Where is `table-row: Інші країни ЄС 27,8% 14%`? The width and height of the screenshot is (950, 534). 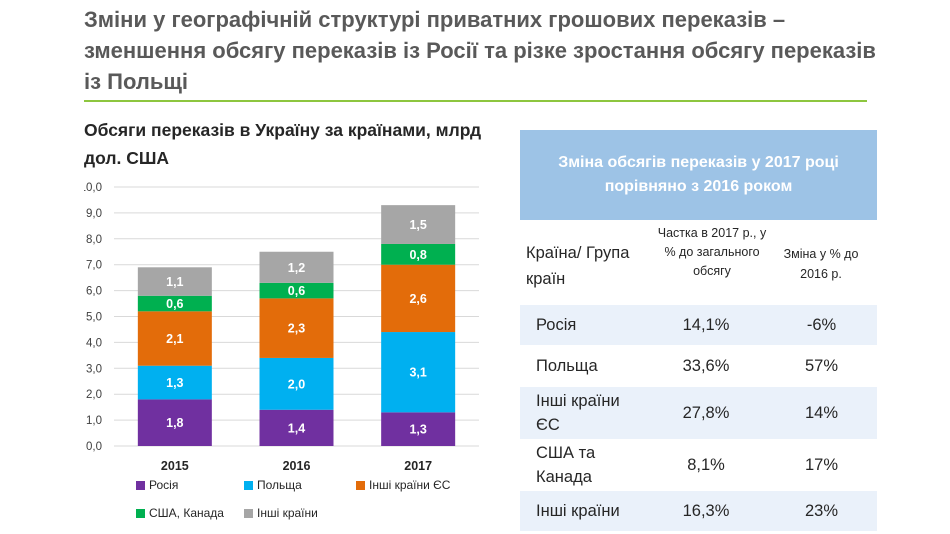 table-row: Інші країни ЄС 27,8% 14% is located at coordinates (698, 413).